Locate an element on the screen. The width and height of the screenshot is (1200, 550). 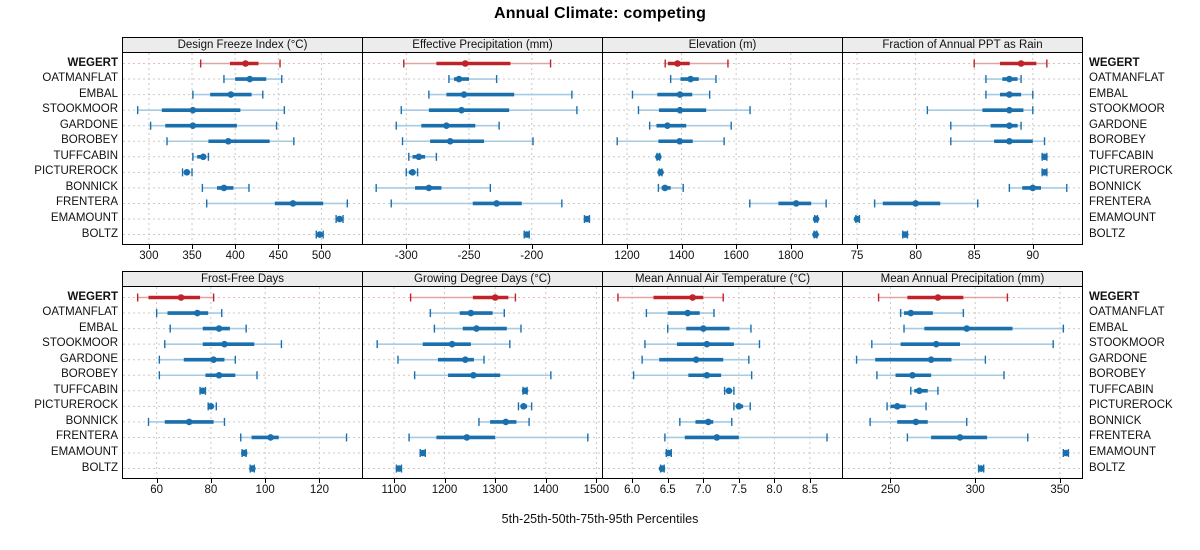
axis-tick-label: 75 is located at coordinates (857, 256).